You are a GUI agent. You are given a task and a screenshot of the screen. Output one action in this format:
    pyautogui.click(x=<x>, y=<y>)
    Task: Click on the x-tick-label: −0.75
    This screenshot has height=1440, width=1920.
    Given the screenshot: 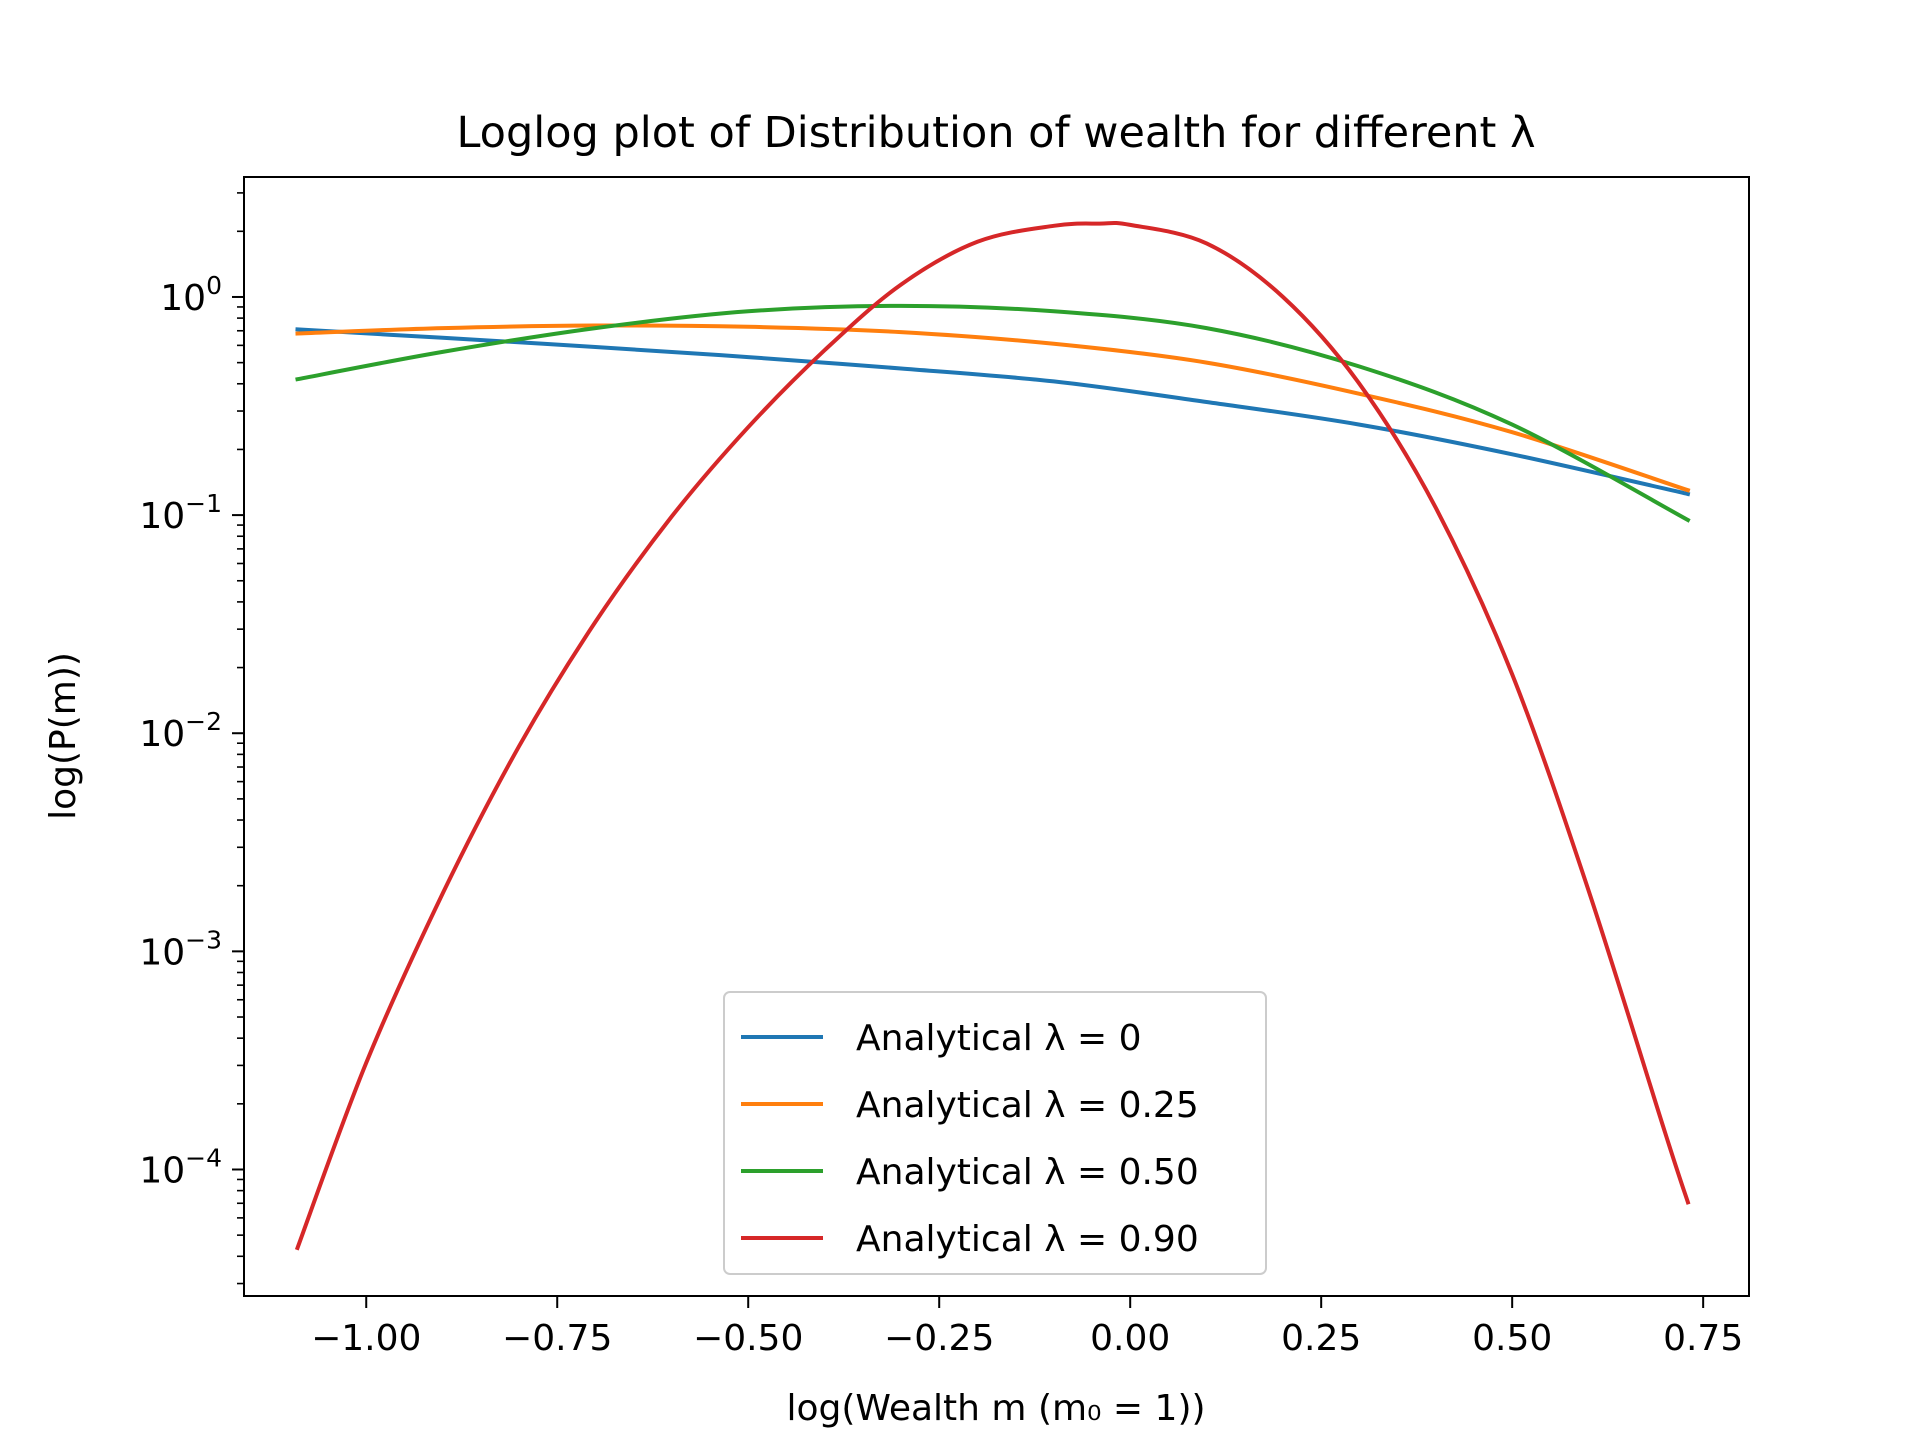 What is the action you would take?
    pyautogui.click(x=557, y=1338)
    